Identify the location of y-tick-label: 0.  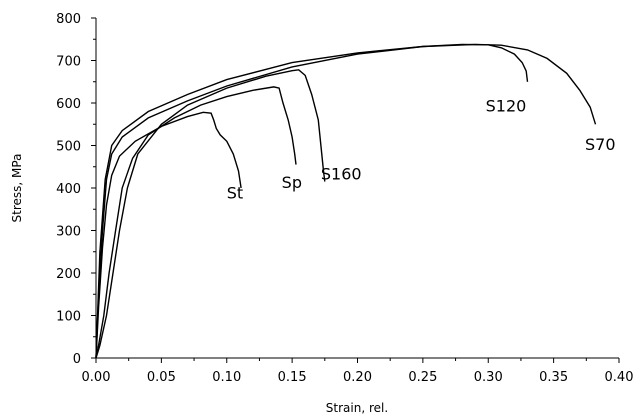
(77, 359).